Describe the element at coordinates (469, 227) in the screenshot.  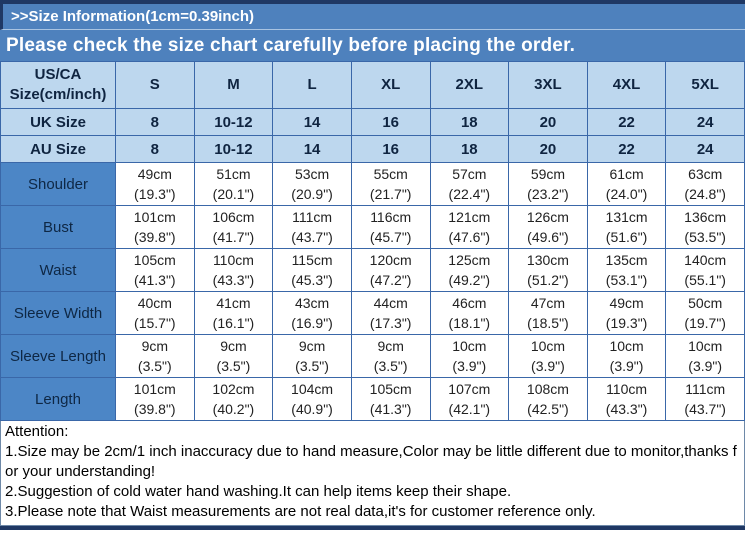
I see `measurement-cell: 121cm (47.6")` at that location.